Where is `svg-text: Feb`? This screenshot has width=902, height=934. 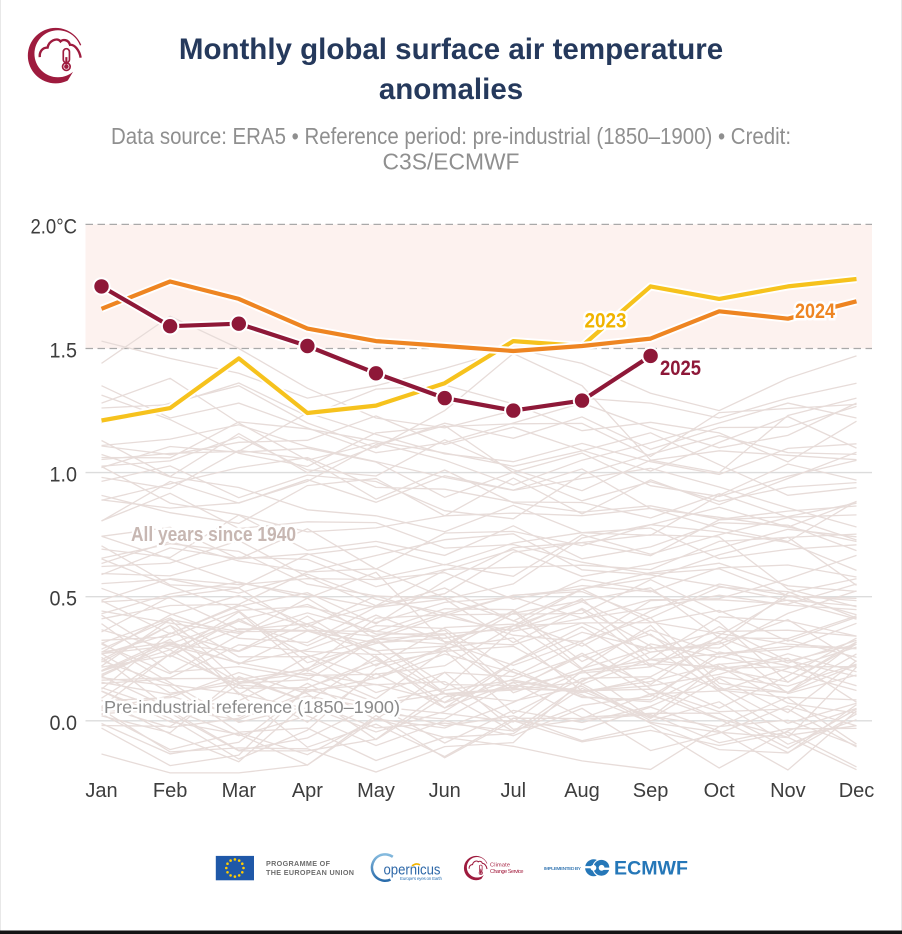 svg-text: Feb is located at coordinates (170, 791).